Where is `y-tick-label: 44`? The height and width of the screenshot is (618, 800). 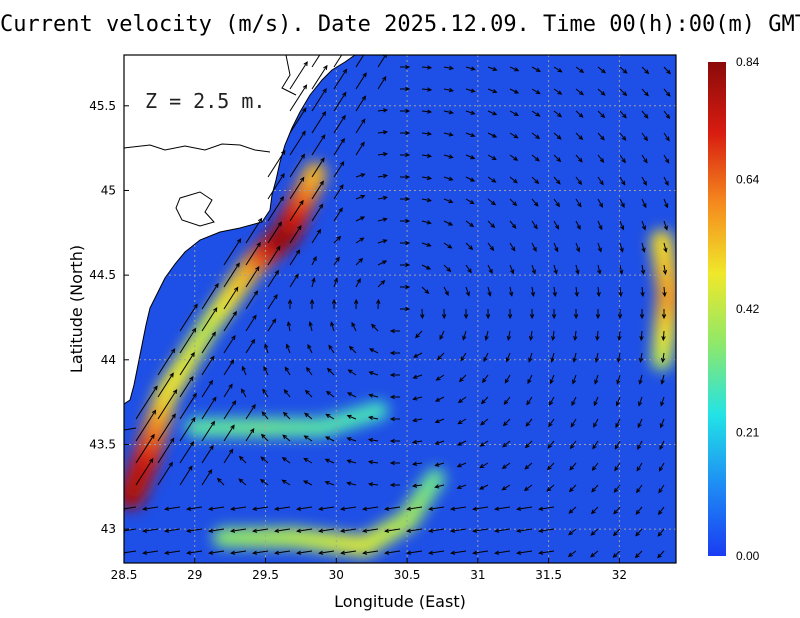
y-tick-label: 44 is located at coordinates (108, 360).